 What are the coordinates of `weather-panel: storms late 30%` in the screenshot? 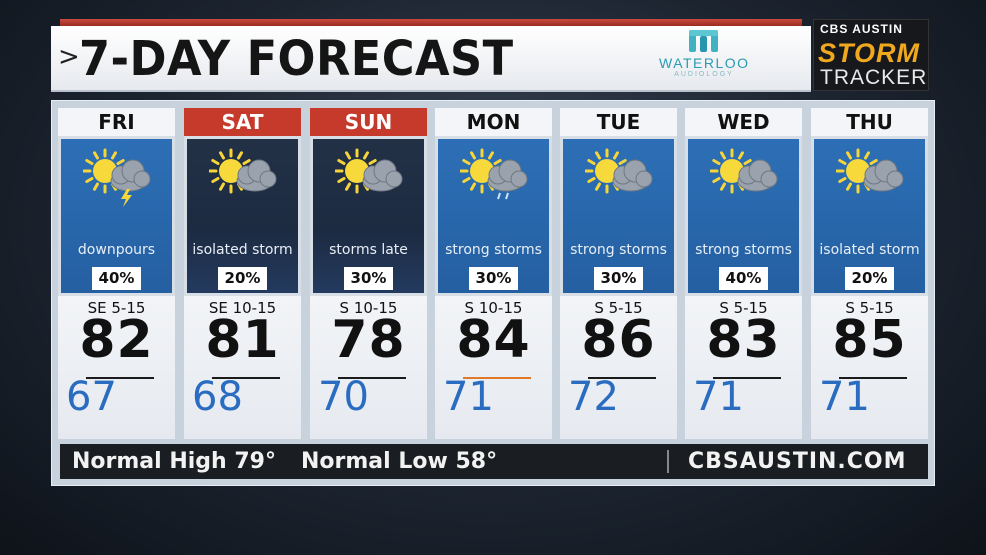 It's located at (368, 216).